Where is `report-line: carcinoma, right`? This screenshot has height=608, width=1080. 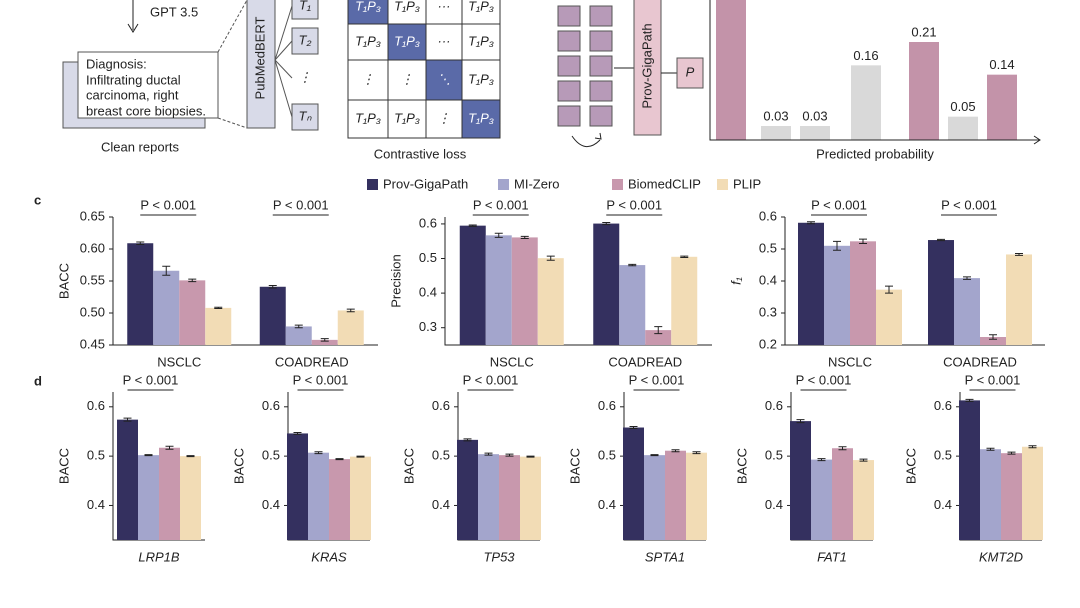 report-line: carcinoma, right is located at coordinates (132, 94).